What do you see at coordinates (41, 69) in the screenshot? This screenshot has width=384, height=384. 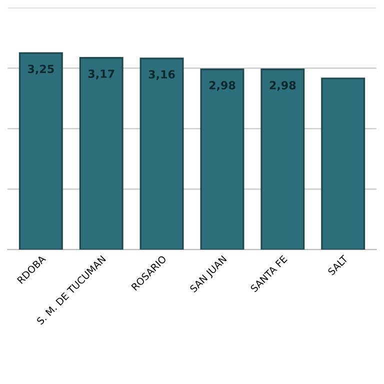 I see `data-label: 3,25` at bounding box center [41, 69].